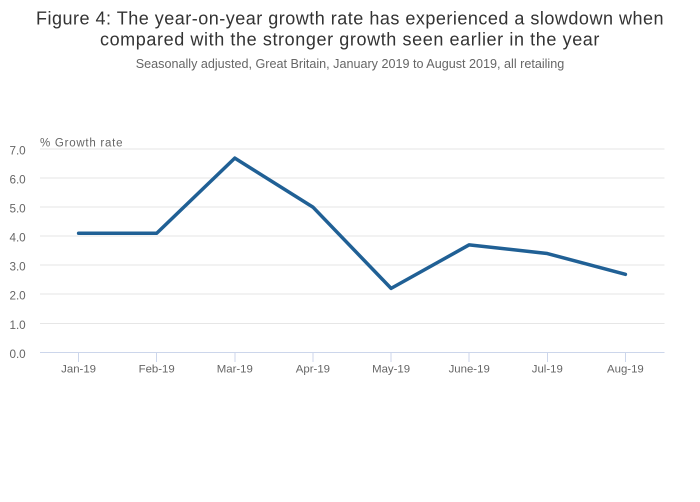 The width and height of the screenshot is (700, 502). Describe the element at coordinates (625, 369) in the screenshot. I see `svg-text: Aug-19` at that location.